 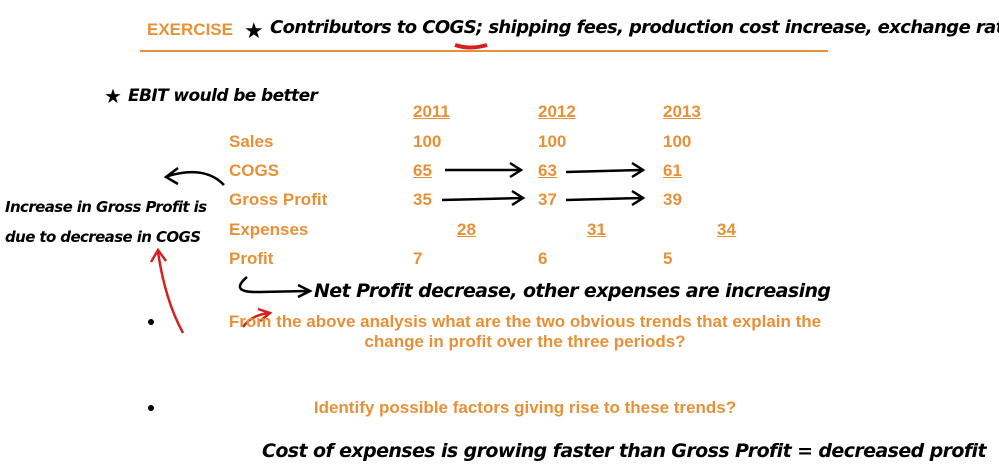 I want to click on cell: 5, so click(x=668, y=258).